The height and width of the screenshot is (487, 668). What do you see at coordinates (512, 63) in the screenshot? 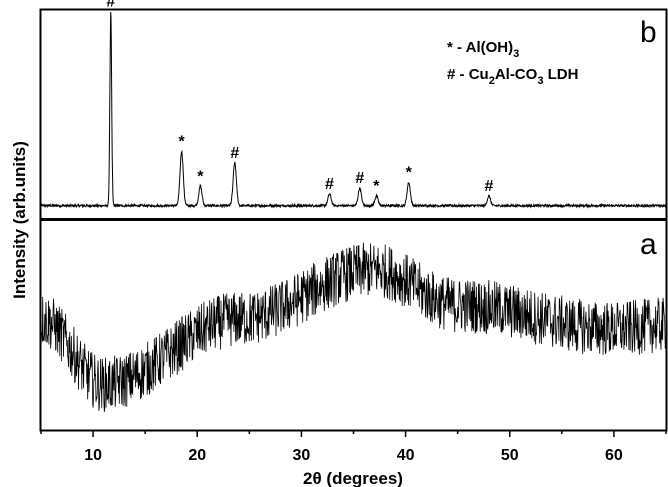
I see `legend: * - Al(OH)3 # - Cu2Al-CO3 LDH` at bounding box center [512, 63].